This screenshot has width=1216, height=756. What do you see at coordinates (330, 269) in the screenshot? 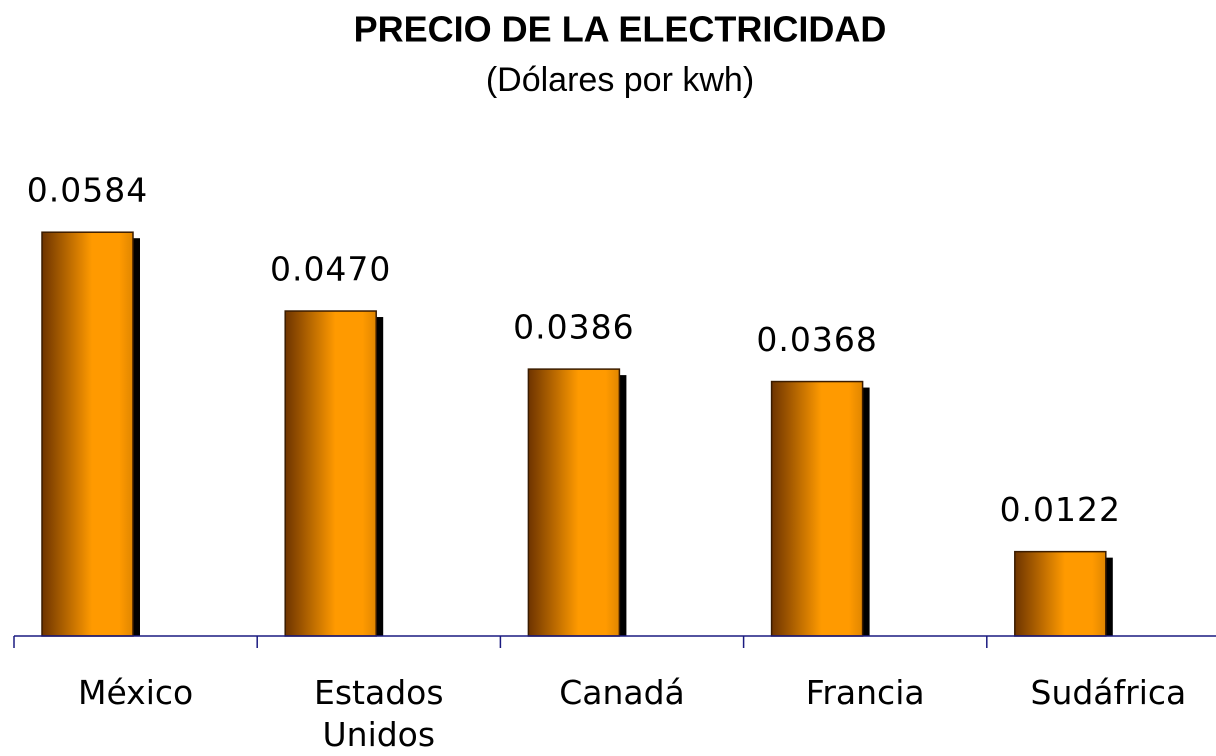
I see `value-label: 0.0470` at bounding box center [330, 269].